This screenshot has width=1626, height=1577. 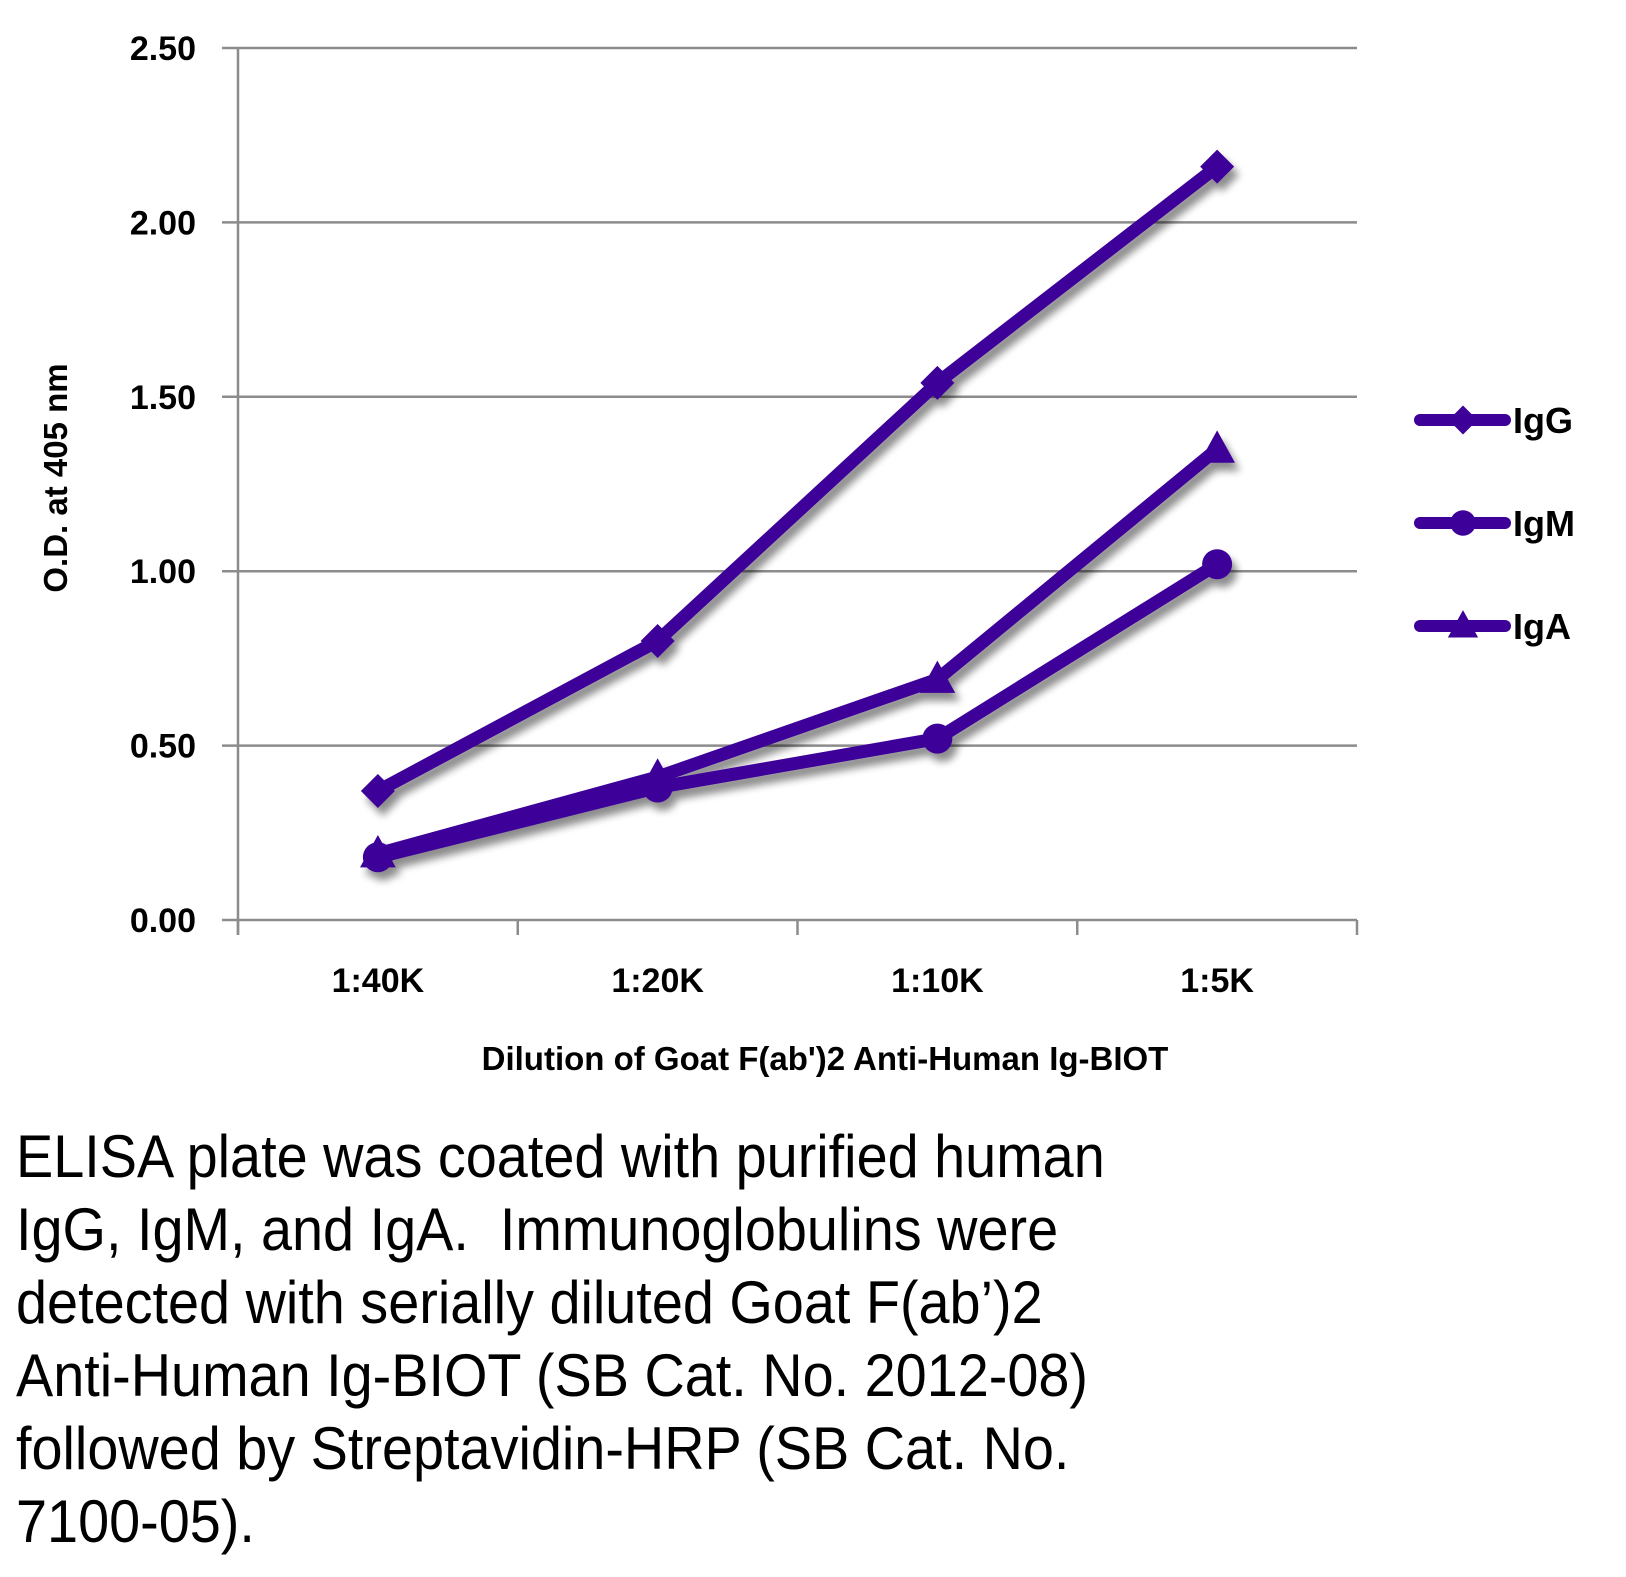 I want to click on y-tick-label: 1.50, so click(x=163, y=398).